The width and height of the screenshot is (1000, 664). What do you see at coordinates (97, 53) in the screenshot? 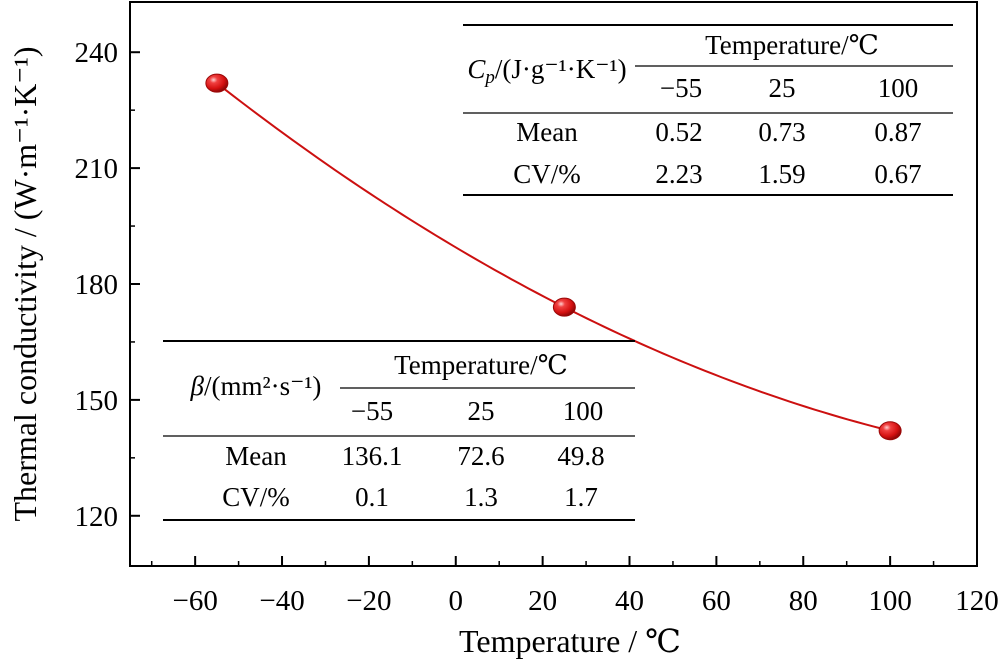
I see `y-tick-label: 240` at bounding box center [97, 53].